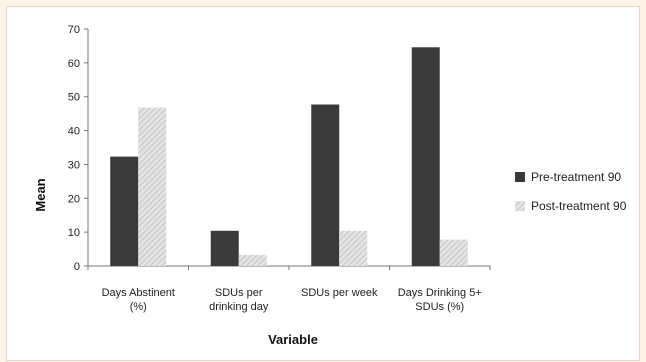  What do you see at coordinates (440, 300) in the screenshot?
I see `x-category-label: Days Drinking 5+ SDUs (%)` at bounding box center [440, 300].